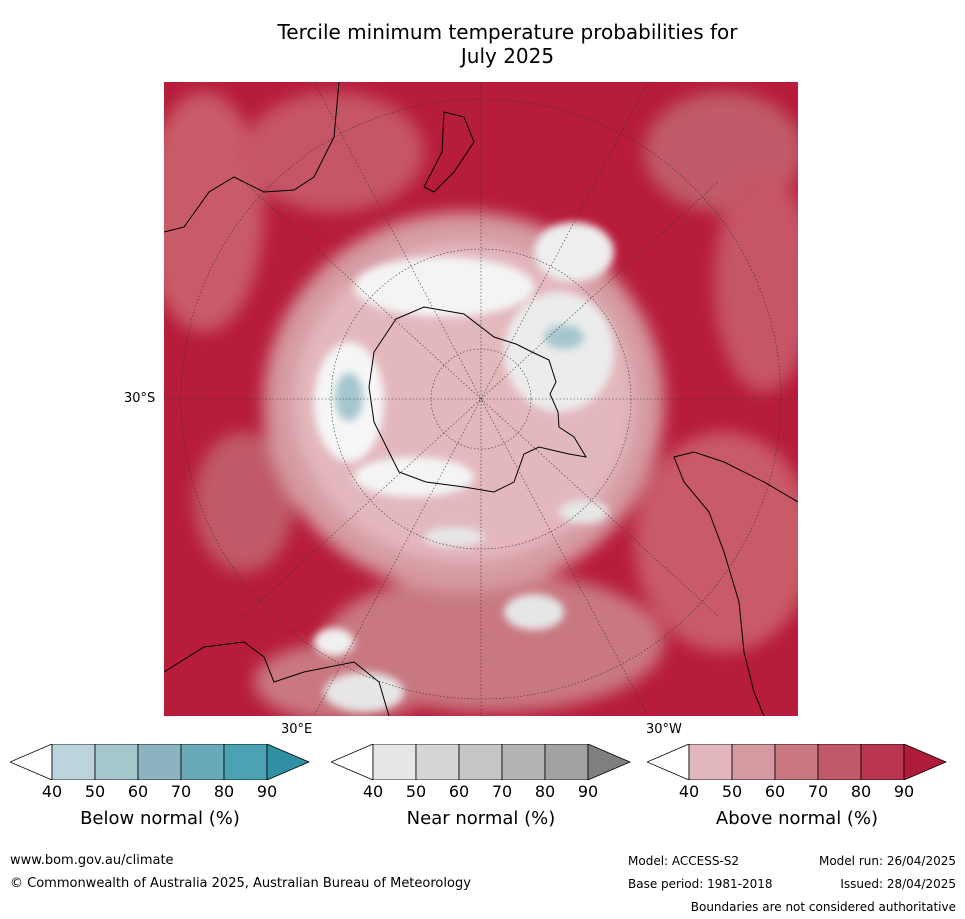  What do you see at coordinates (31, 762) in the screenshot?
I see `below-colorbar-low-extension` at bounding box center [31, 762].